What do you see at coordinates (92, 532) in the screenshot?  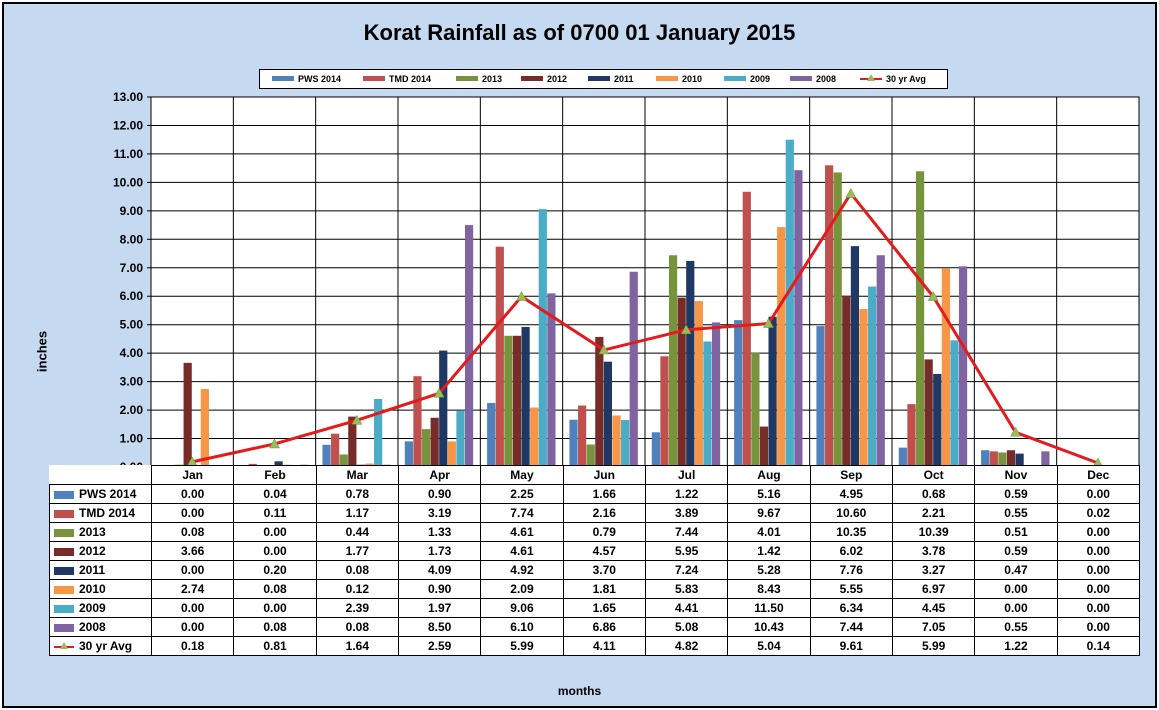 I see `table-row-label: 2013` at bounding box center [92, 532].